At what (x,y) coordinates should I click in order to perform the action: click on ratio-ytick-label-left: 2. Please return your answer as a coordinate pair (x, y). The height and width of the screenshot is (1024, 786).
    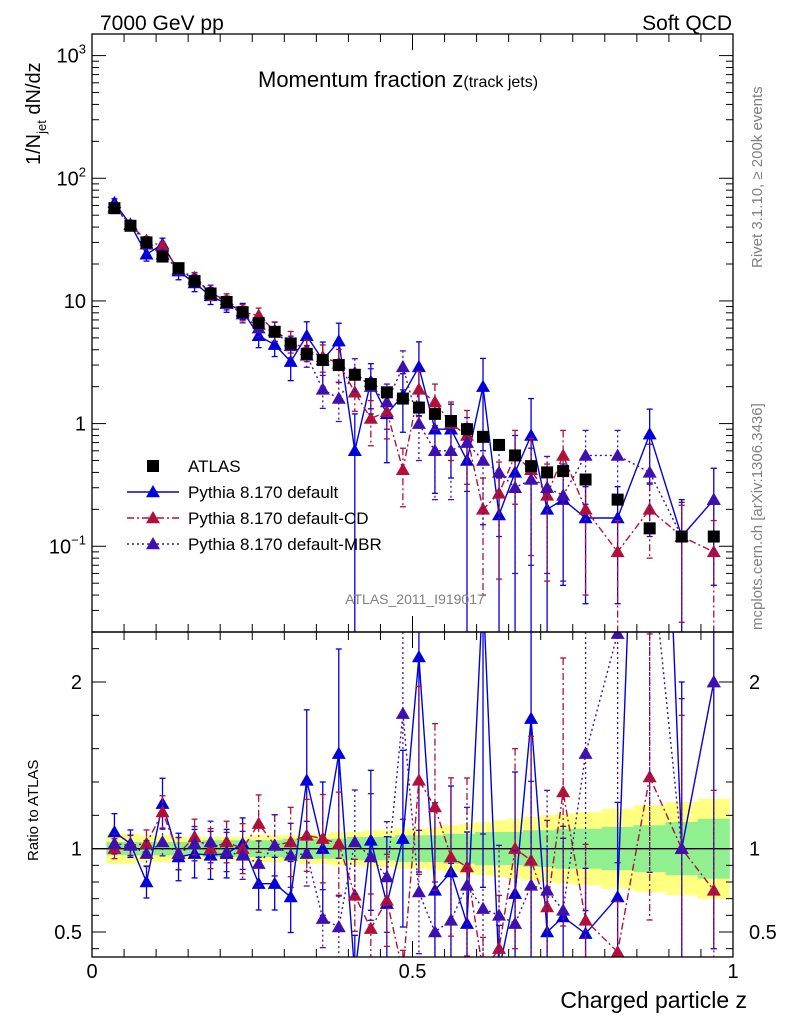
    Looking at the image, I should click on (76, 683).